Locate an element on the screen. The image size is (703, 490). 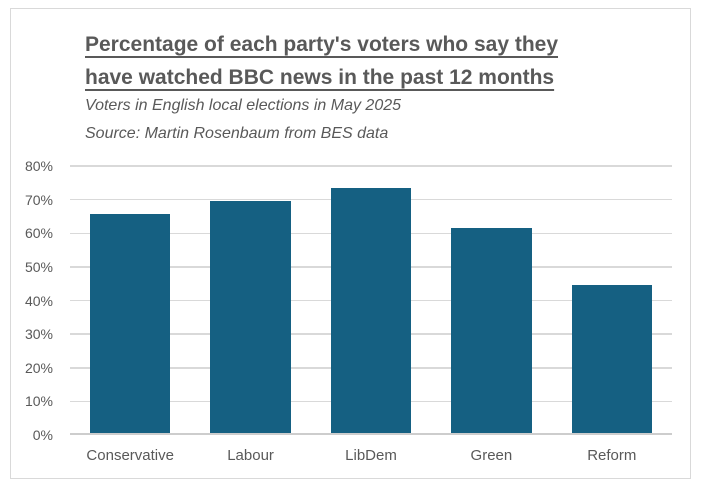
y-axis-tick-label: 50% is located at coordinates (38, 266).